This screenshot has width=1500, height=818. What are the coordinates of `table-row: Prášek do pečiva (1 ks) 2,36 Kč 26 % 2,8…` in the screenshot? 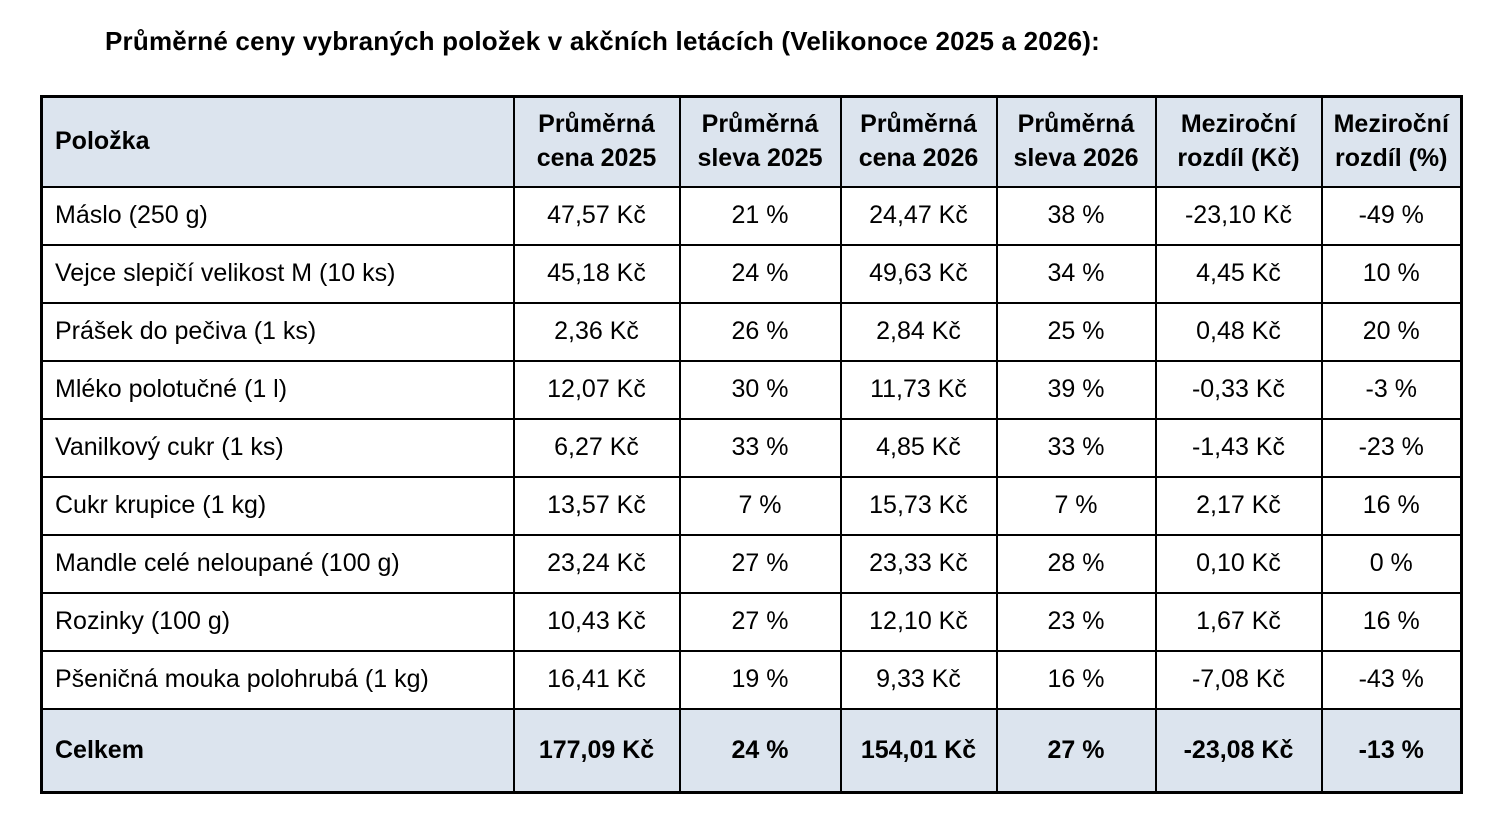 It's located at (751, 331).